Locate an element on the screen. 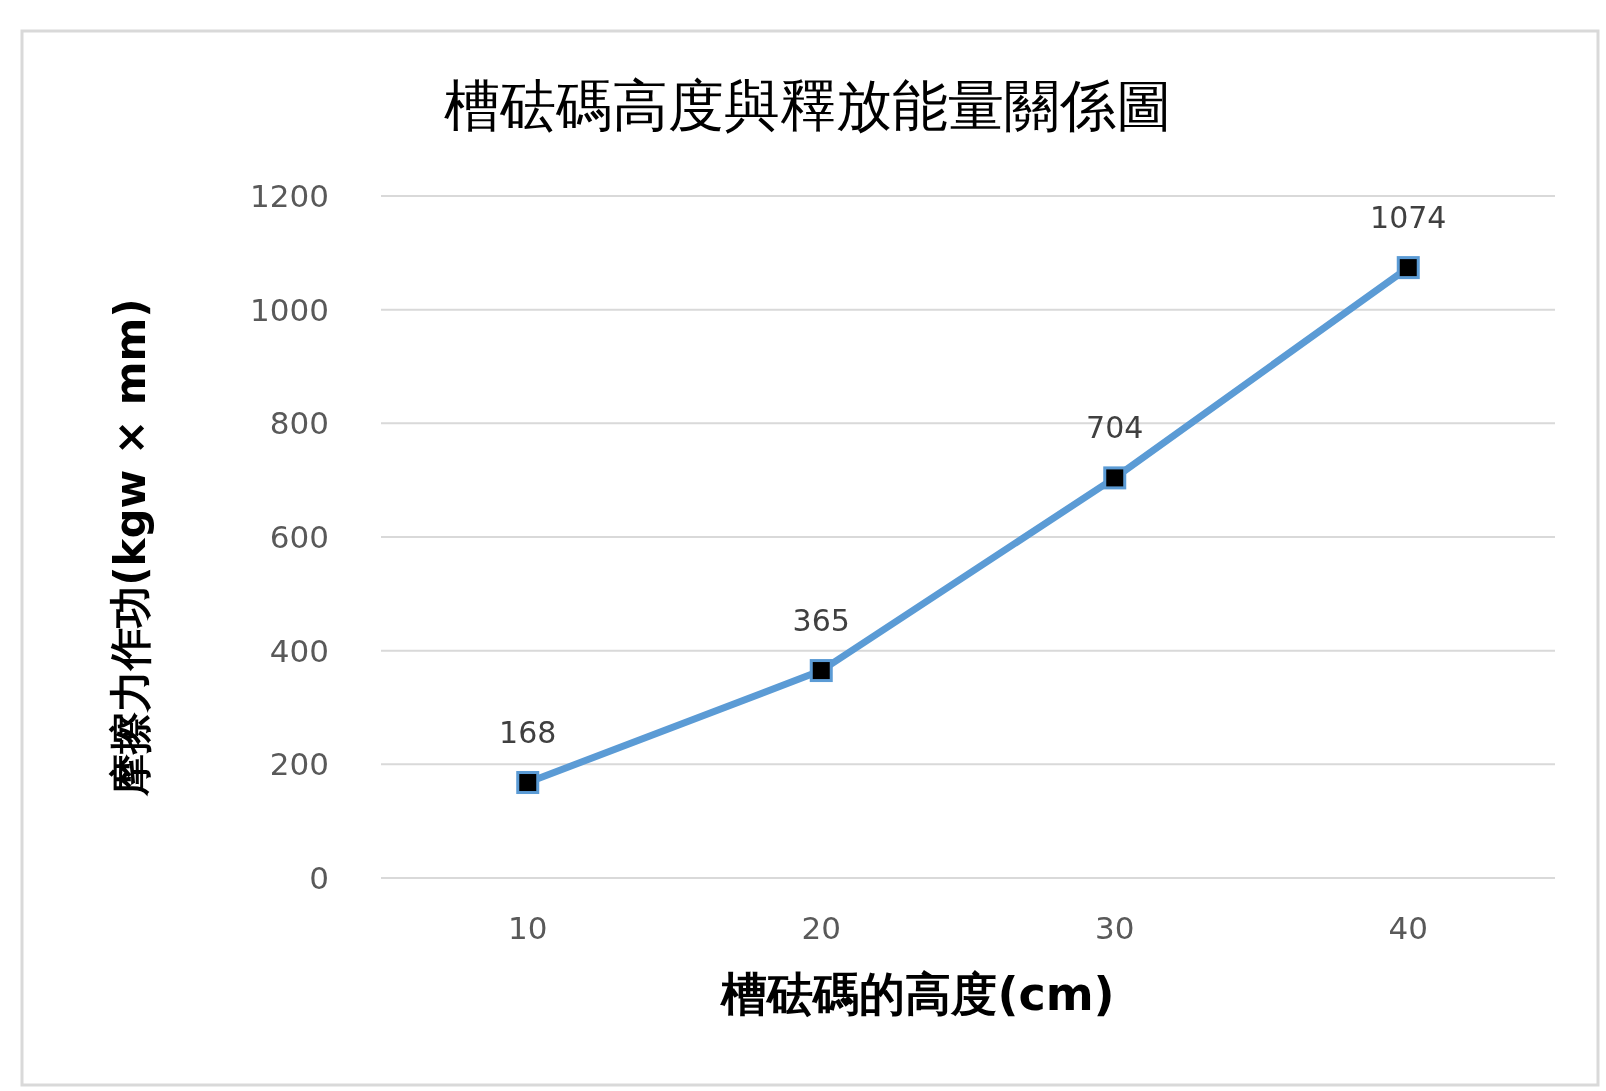 This screenshot has height=1091, width=1606. y-tick-label: 800 is located at coordinates (299, 423).